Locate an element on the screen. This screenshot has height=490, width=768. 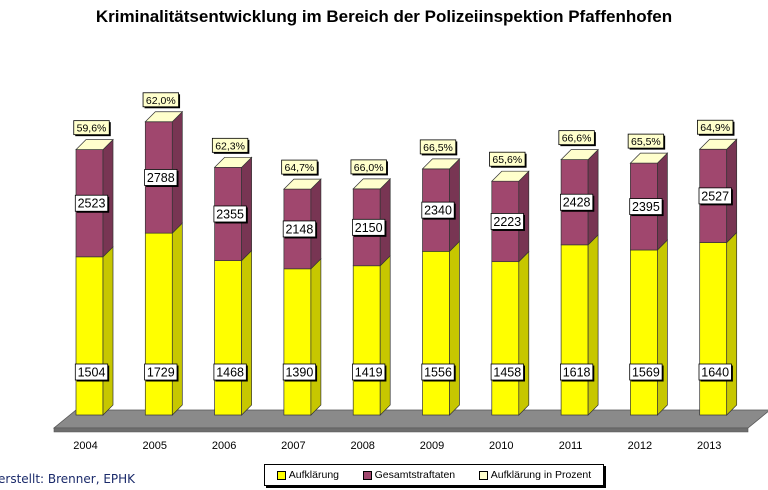
label-prozent-2007: 64,7% is located at coordinates (300, 168).